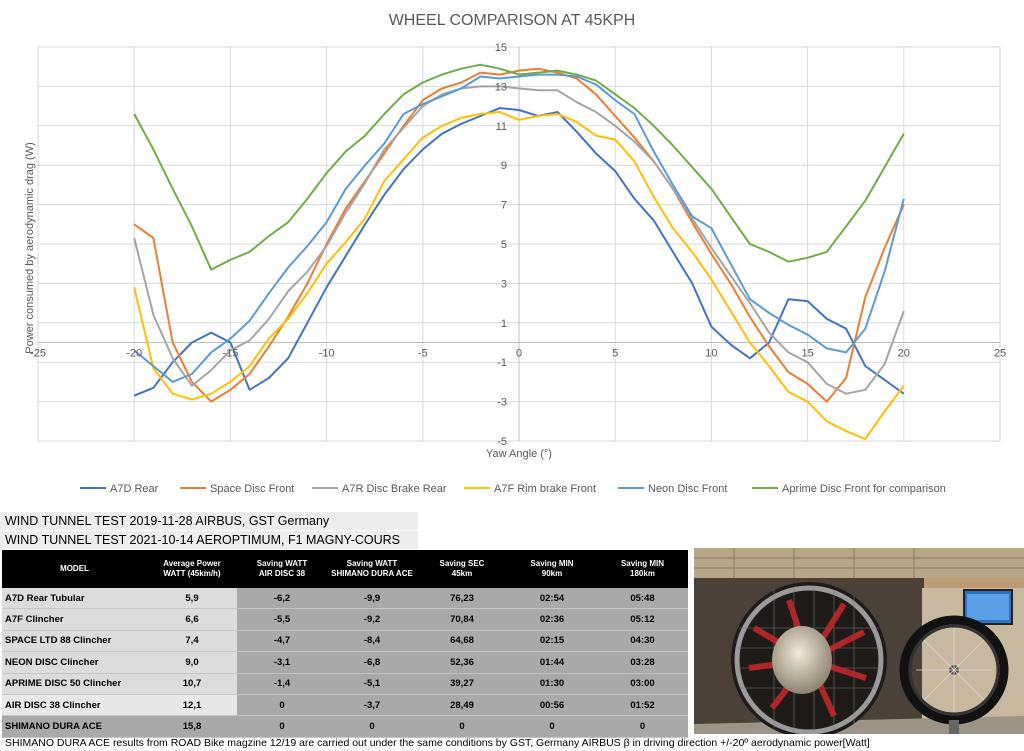  What do you see at coordinates (38, 354) in the screenshot?
I see `x-tick-label: -25` at bounding box center [38, 354].